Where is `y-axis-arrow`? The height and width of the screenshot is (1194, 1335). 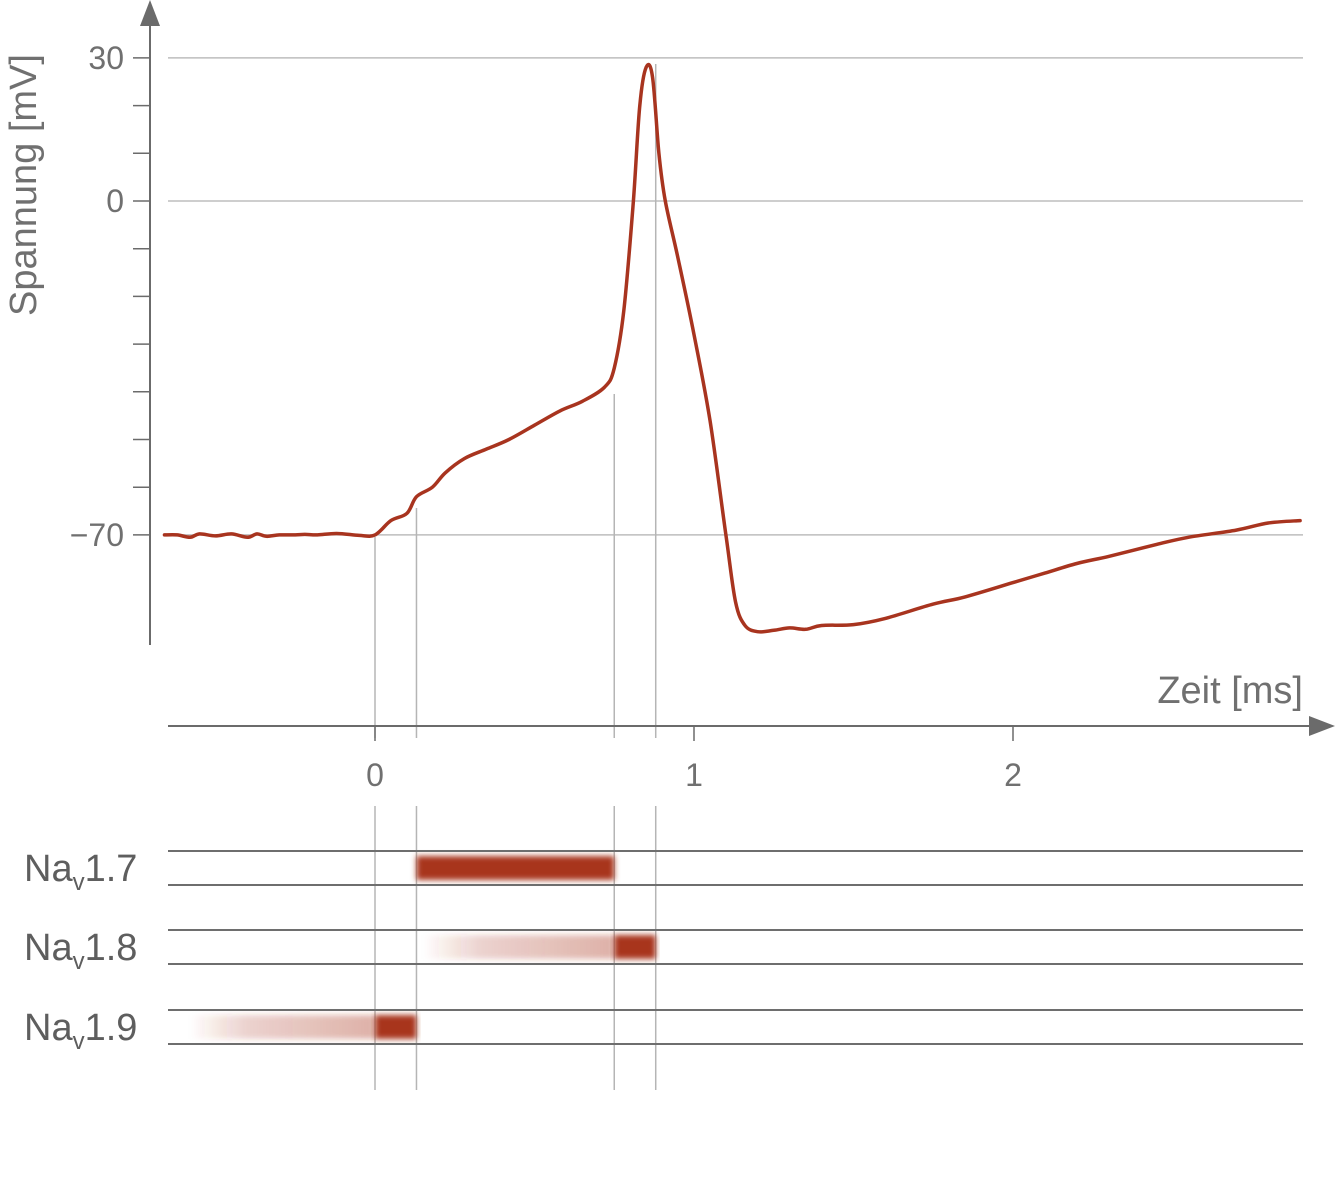
y-axis-arrow is located at coordinates (150, 13).